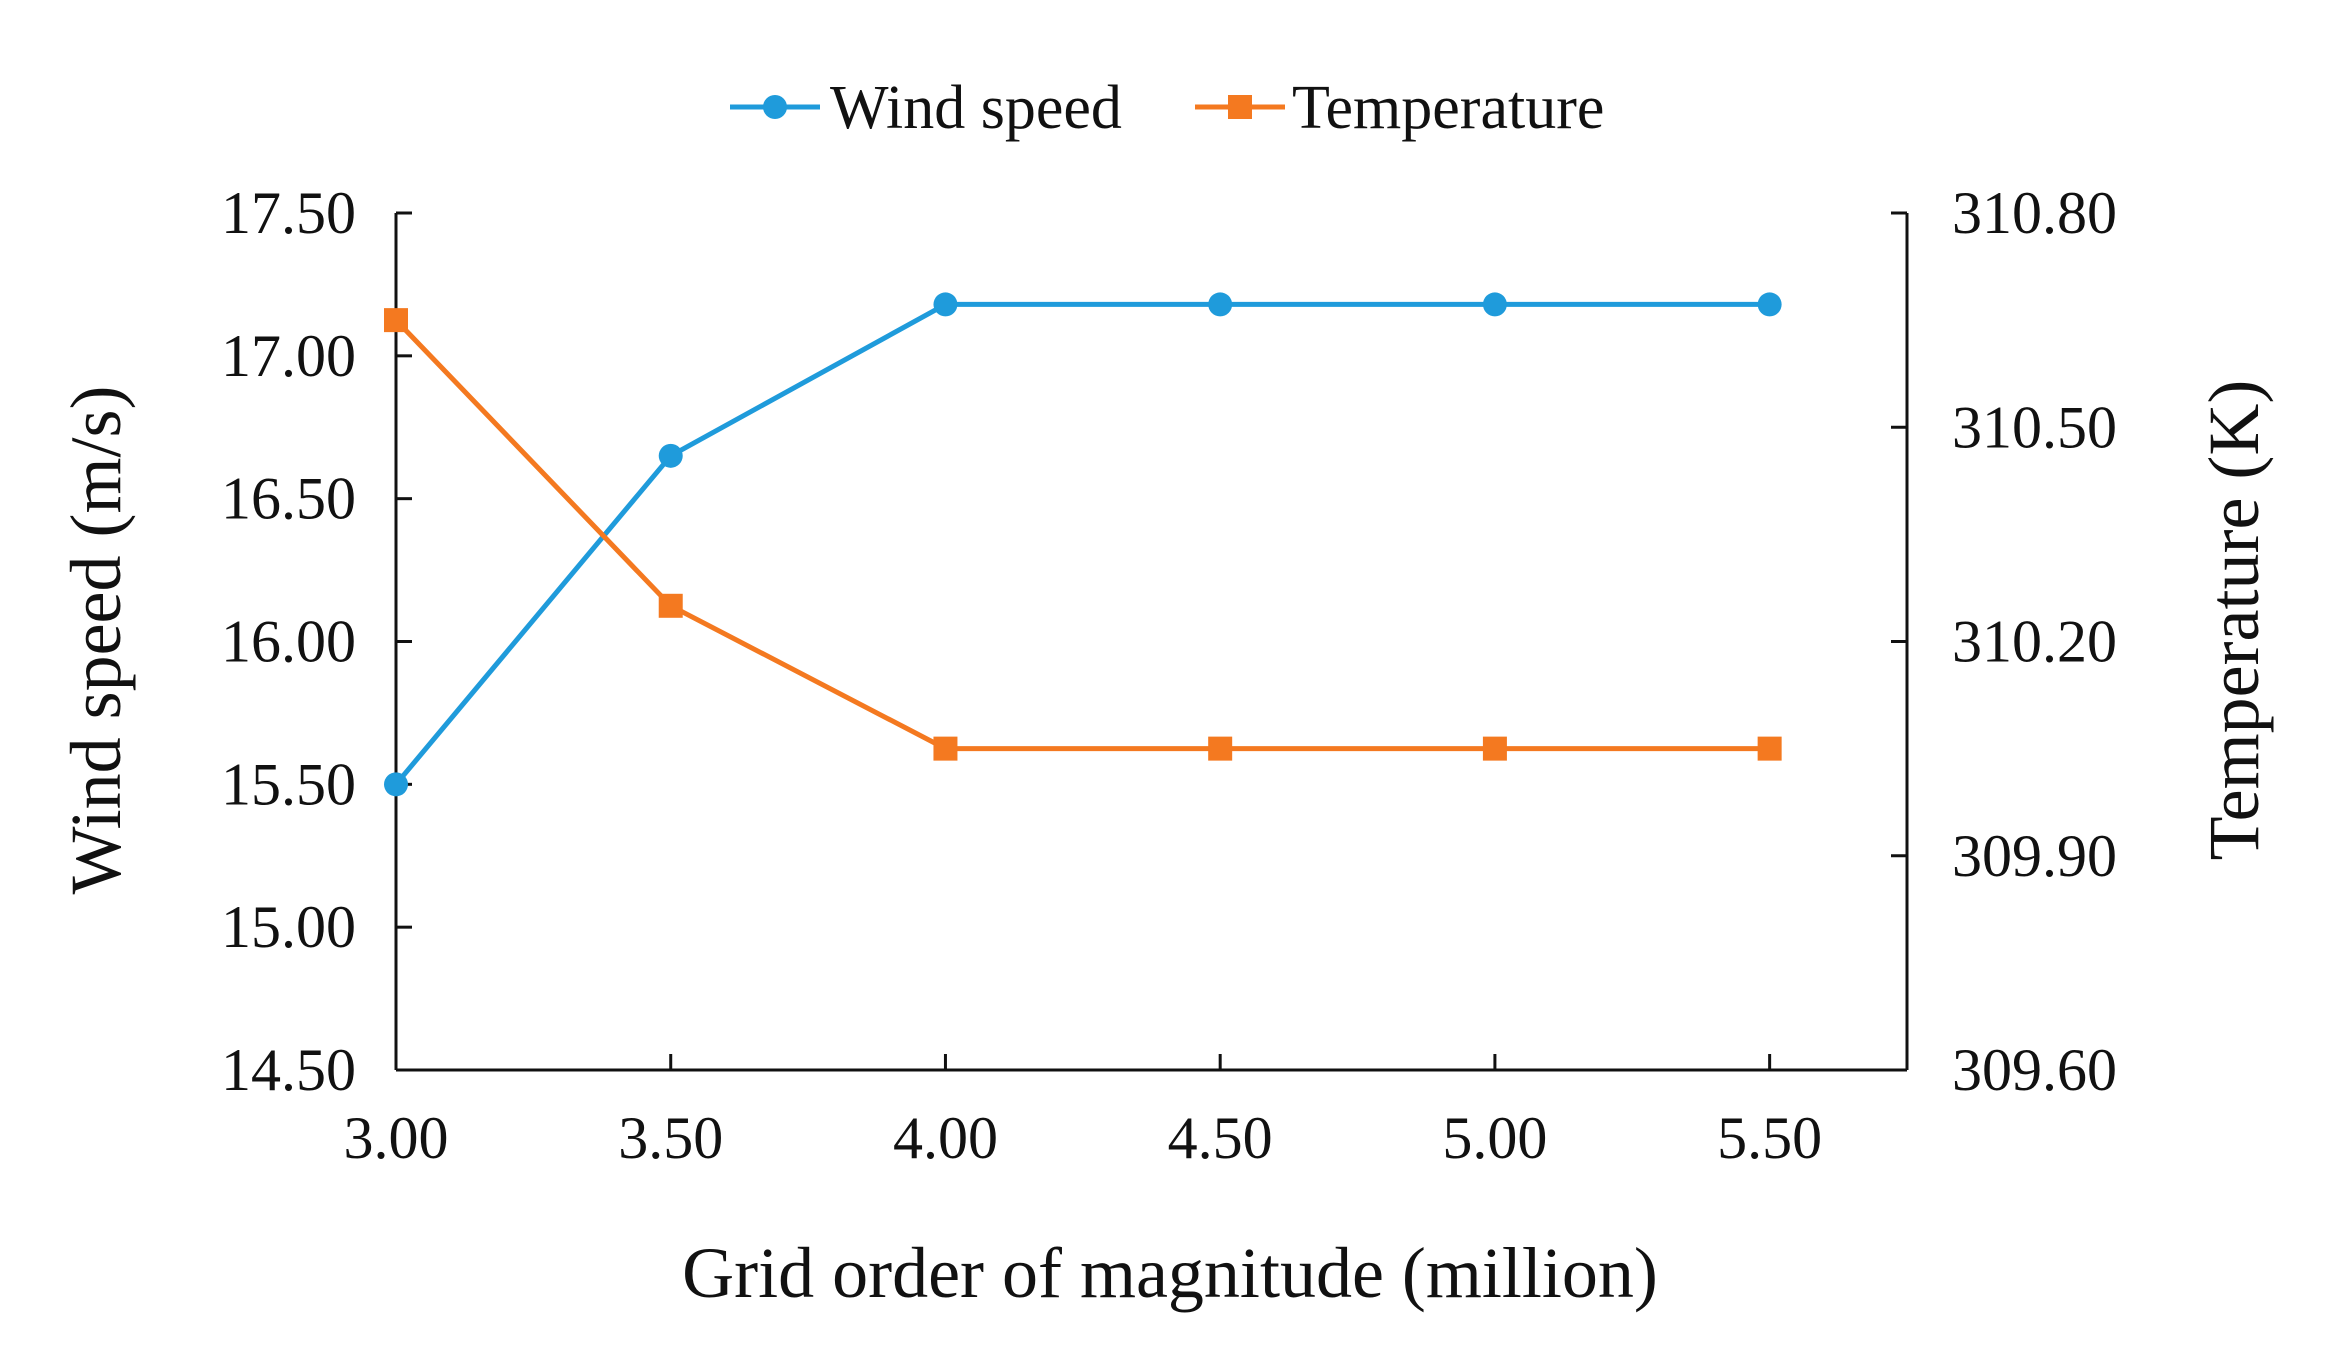  Describe the element at coordinates (2234, 620) in the screenshot. I see `right-y-axis-title: Temperature (K)` at that location.